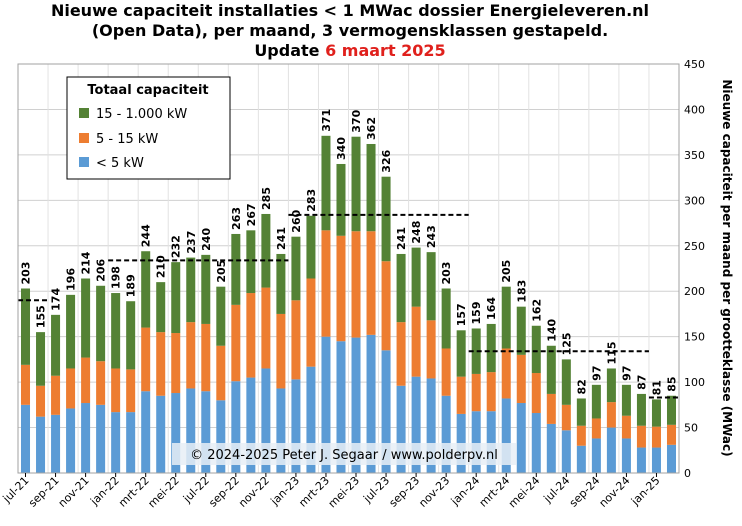 The image size is (742, 526). I want to click on total-label: 198, so click(116, 277).